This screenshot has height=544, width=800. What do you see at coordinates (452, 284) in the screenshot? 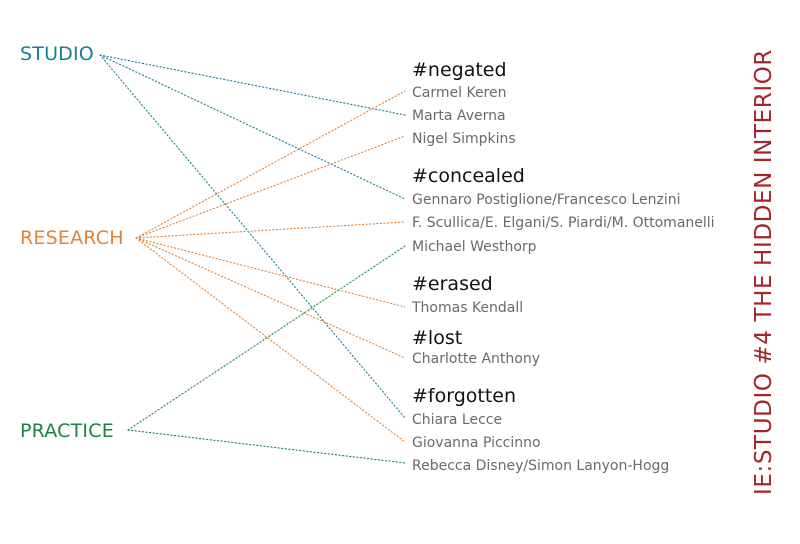
I see `tag-erased: #erased` at bounding box center [452, 284].